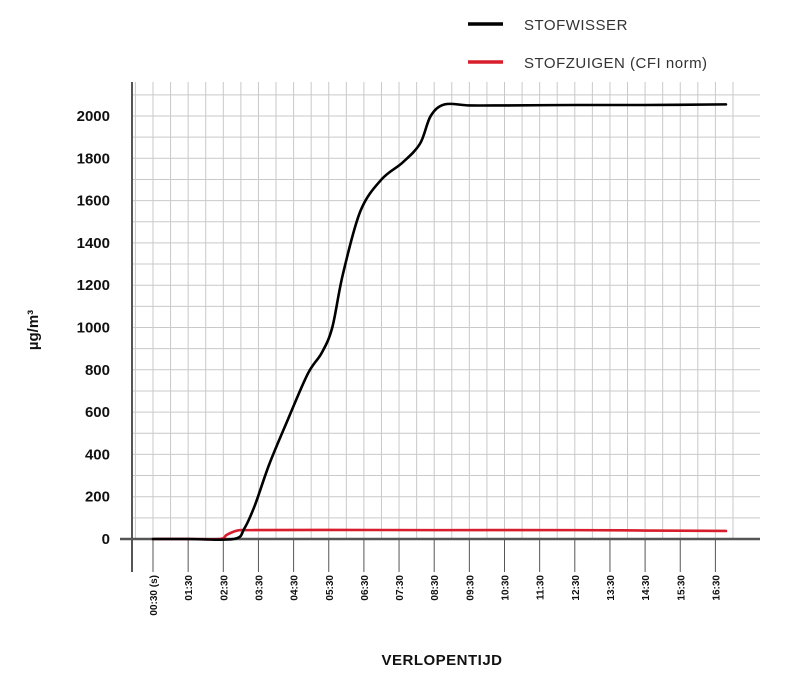 Image resolution: width=800 pixels, height=684 pixels. Describe the element at coordinates (588, 44) in the screenshot. I see `legend: STOFWISSER STOFZUIGEN (CFI norm)` at that location.